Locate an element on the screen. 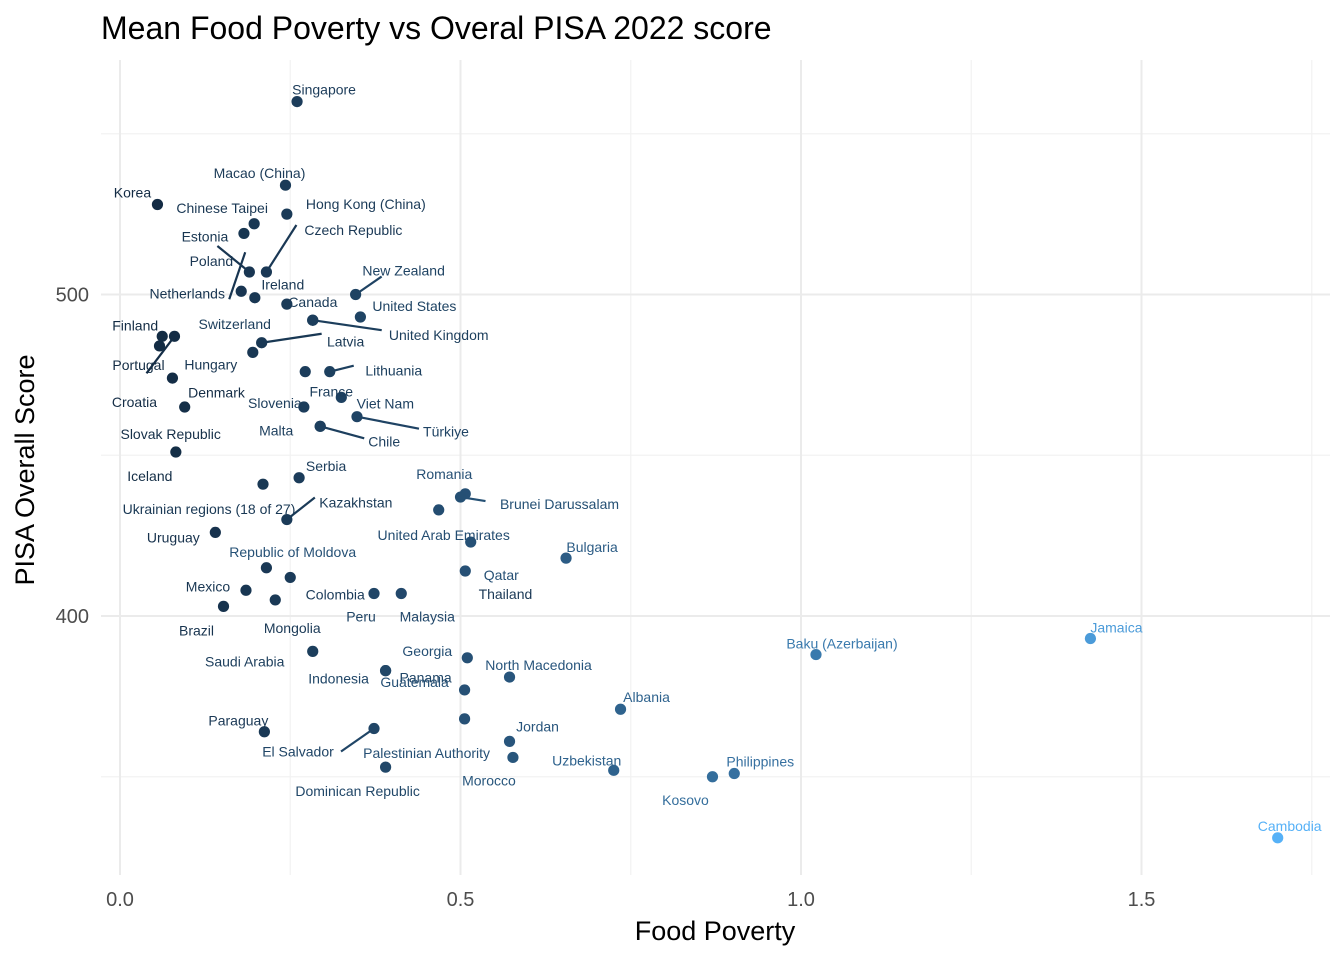 This screenshot has height=960, width=1344. point-albania is located at coordinates (620, 709).